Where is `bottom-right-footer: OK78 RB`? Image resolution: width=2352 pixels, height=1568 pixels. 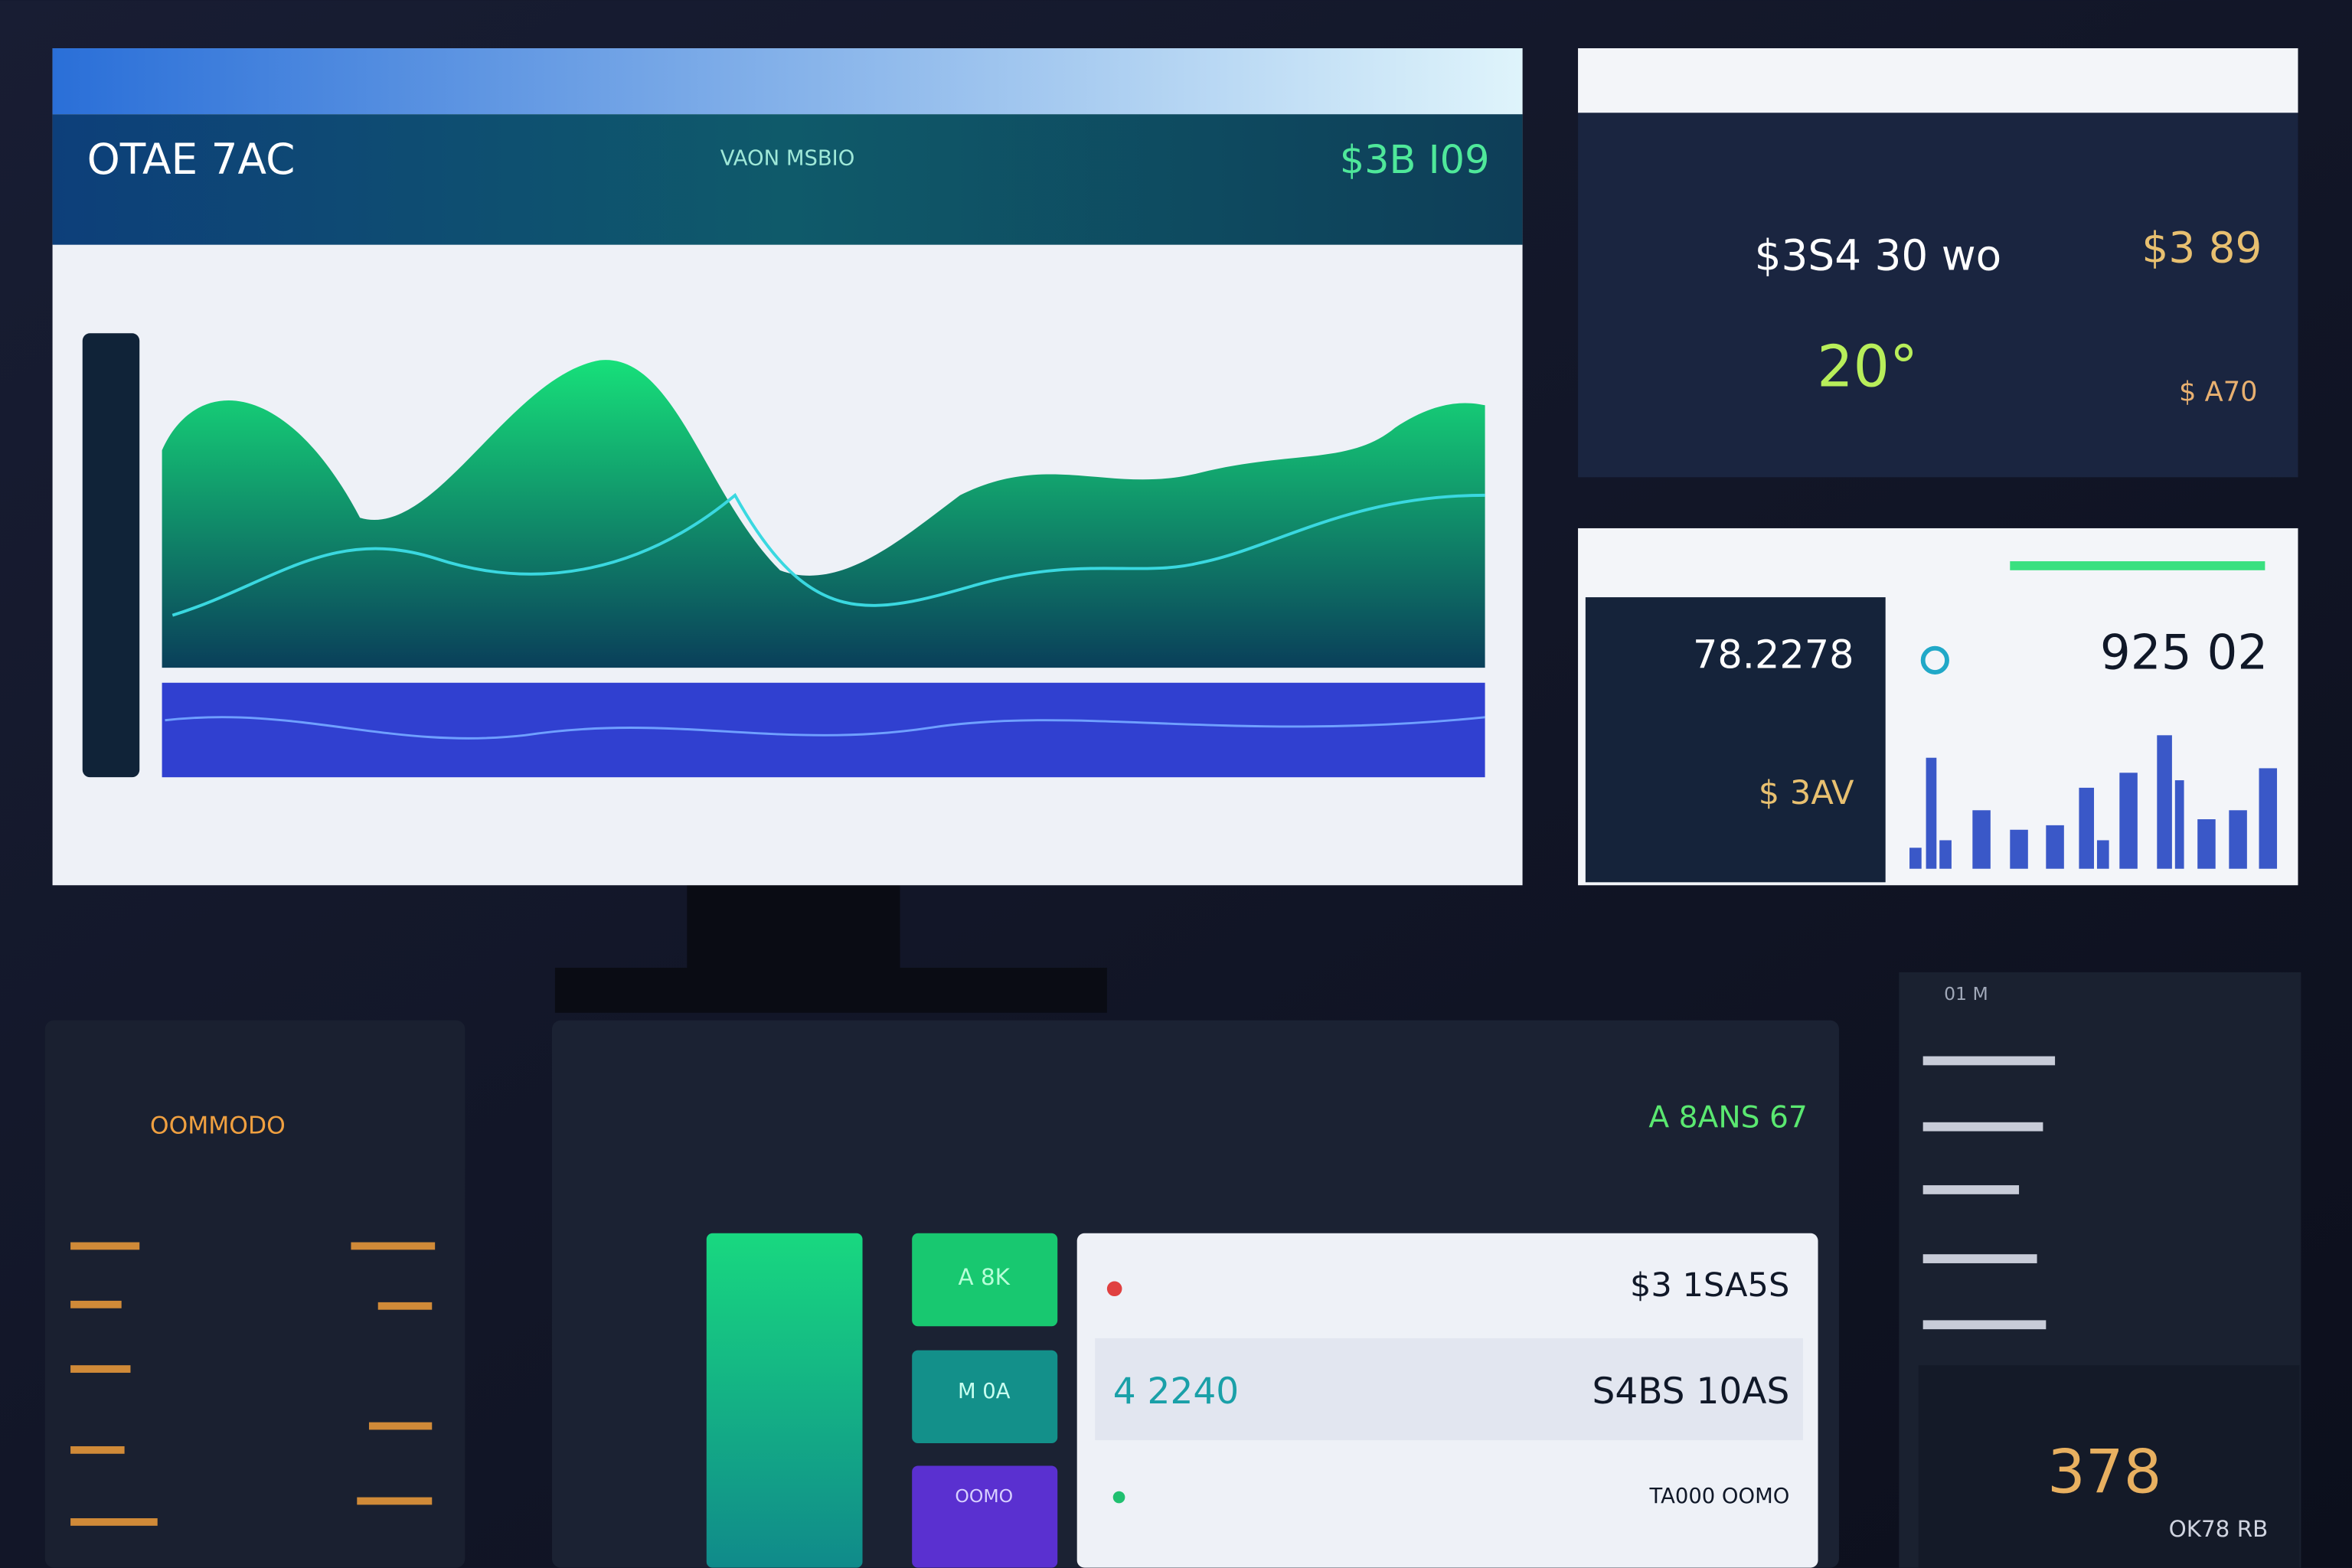
bottom-right-footer: OK78 RB is located at coordinates (2219, 1529).